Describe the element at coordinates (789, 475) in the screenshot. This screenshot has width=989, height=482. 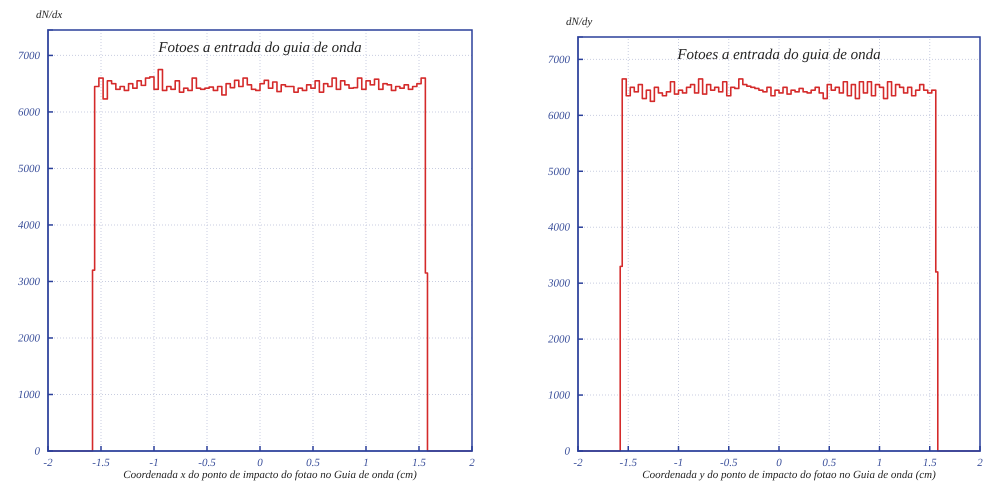
I see `x-axis-title: Coordenada y do ponto de impacto do fotao no Guia de onda (cm)` at that location.